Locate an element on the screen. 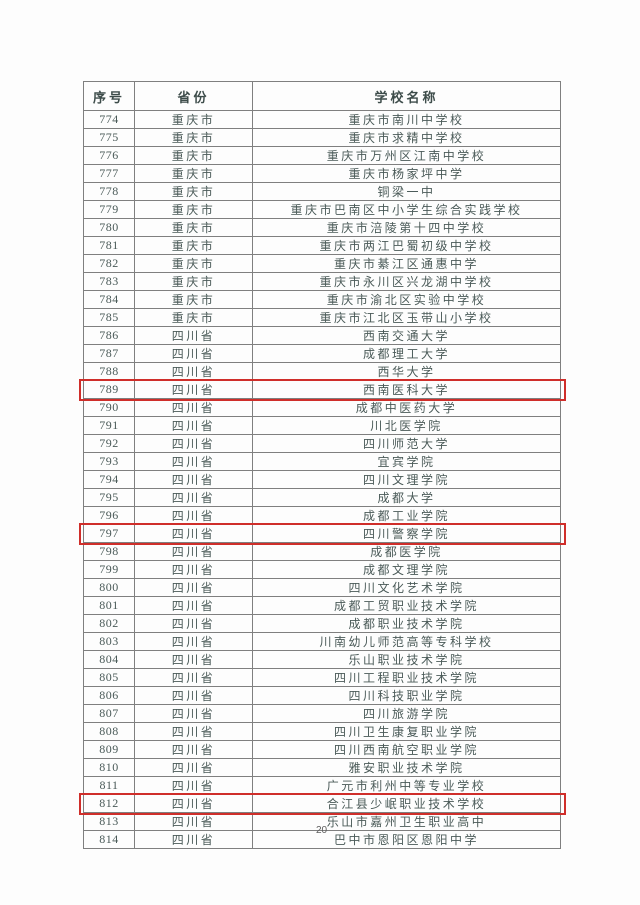  row-number: 789 is located at coordinates (109, 389).